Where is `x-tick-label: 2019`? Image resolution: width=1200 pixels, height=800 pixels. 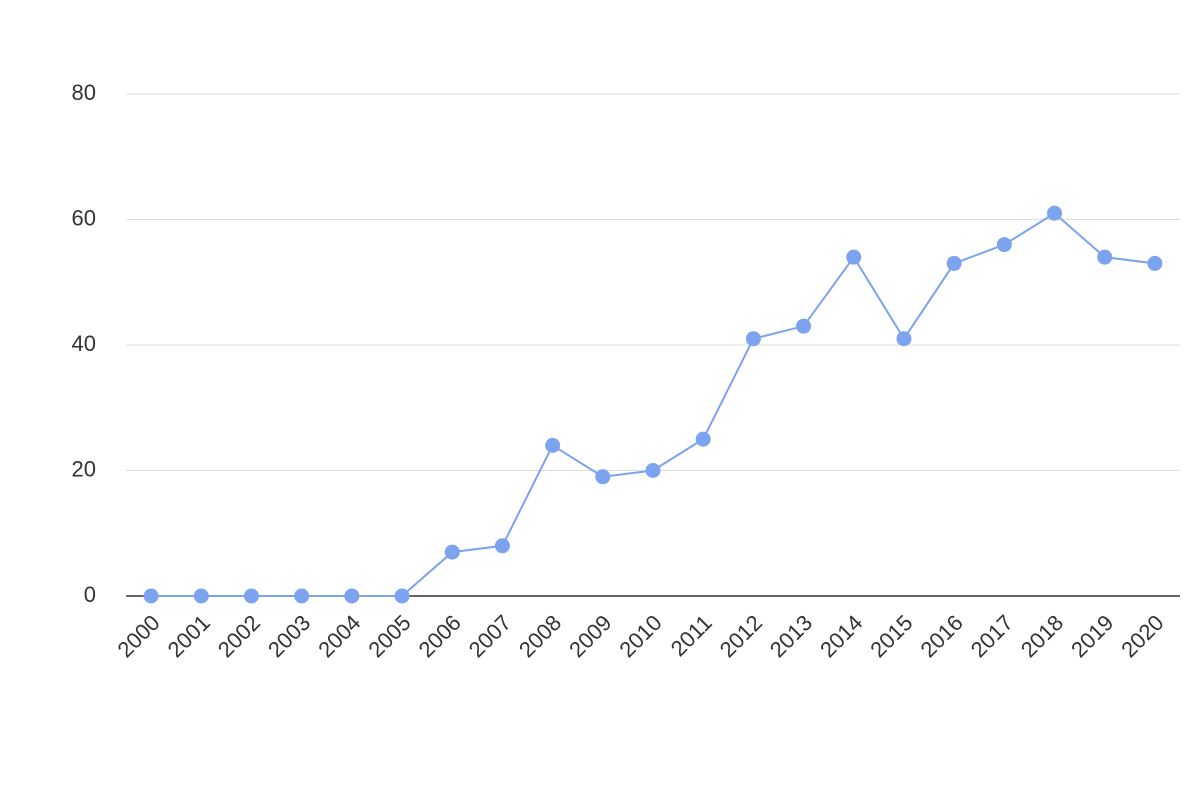
x-tick-label: 2019 is located at coordinates (1092, 636).